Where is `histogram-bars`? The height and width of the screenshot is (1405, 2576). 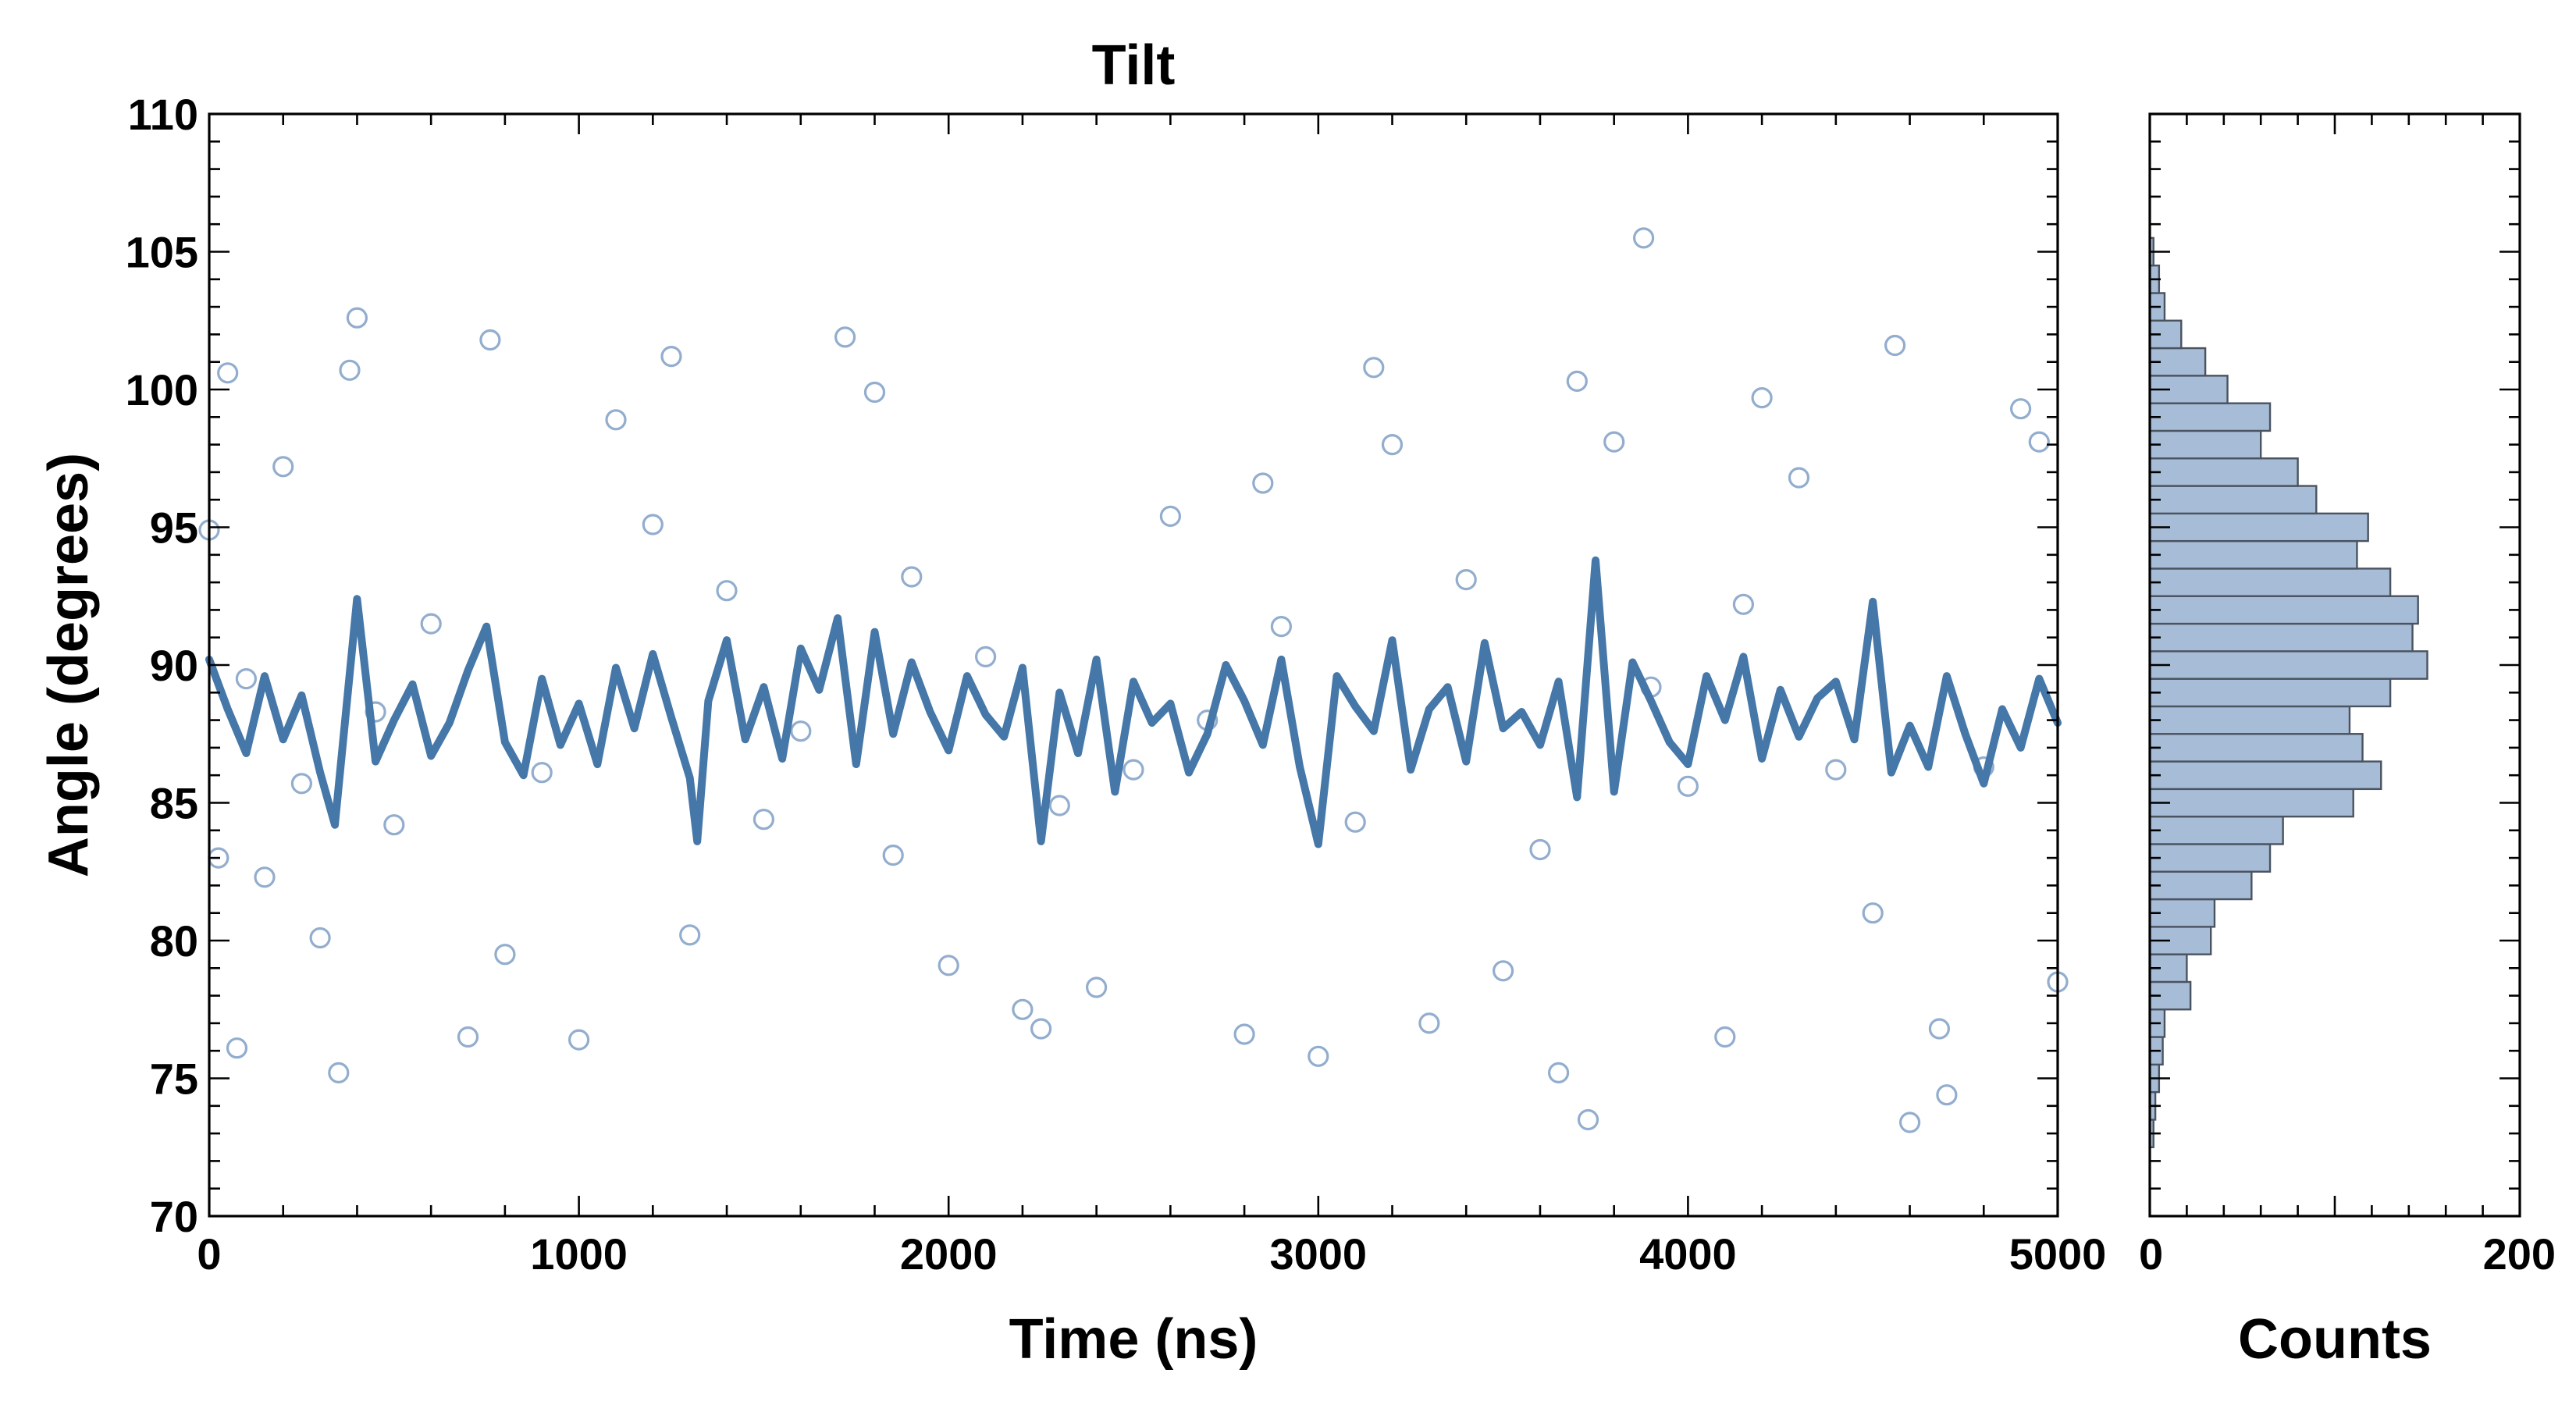 histogram-bars is located at coordinates (2288, 692).